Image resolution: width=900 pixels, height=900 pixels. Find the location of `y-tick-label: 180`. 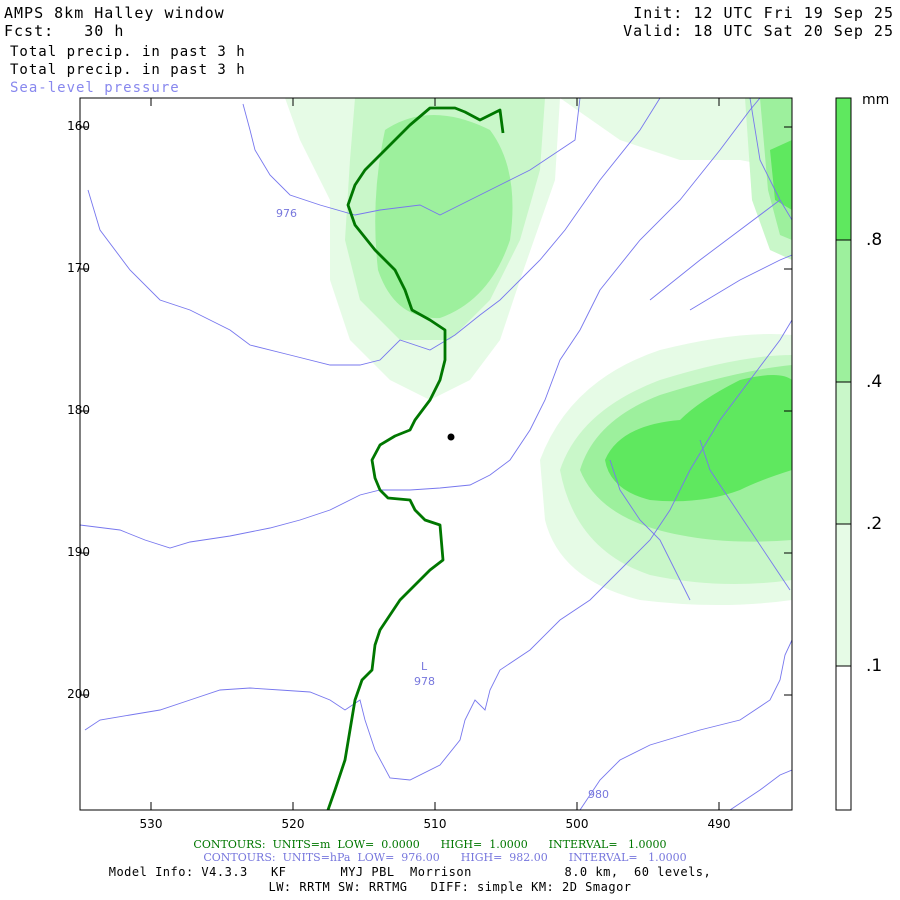

y-tick-label: 180 is located at coordinates (78, 410).